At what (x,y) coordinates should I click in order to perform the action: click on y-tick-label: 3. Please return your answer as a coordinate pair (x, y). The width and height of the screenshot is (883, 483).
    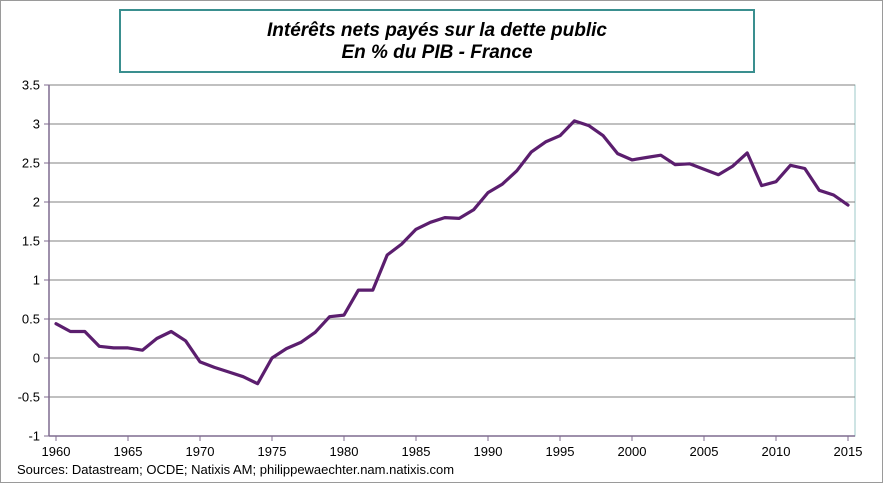
    Looking at the image, I should click on (36, 124).